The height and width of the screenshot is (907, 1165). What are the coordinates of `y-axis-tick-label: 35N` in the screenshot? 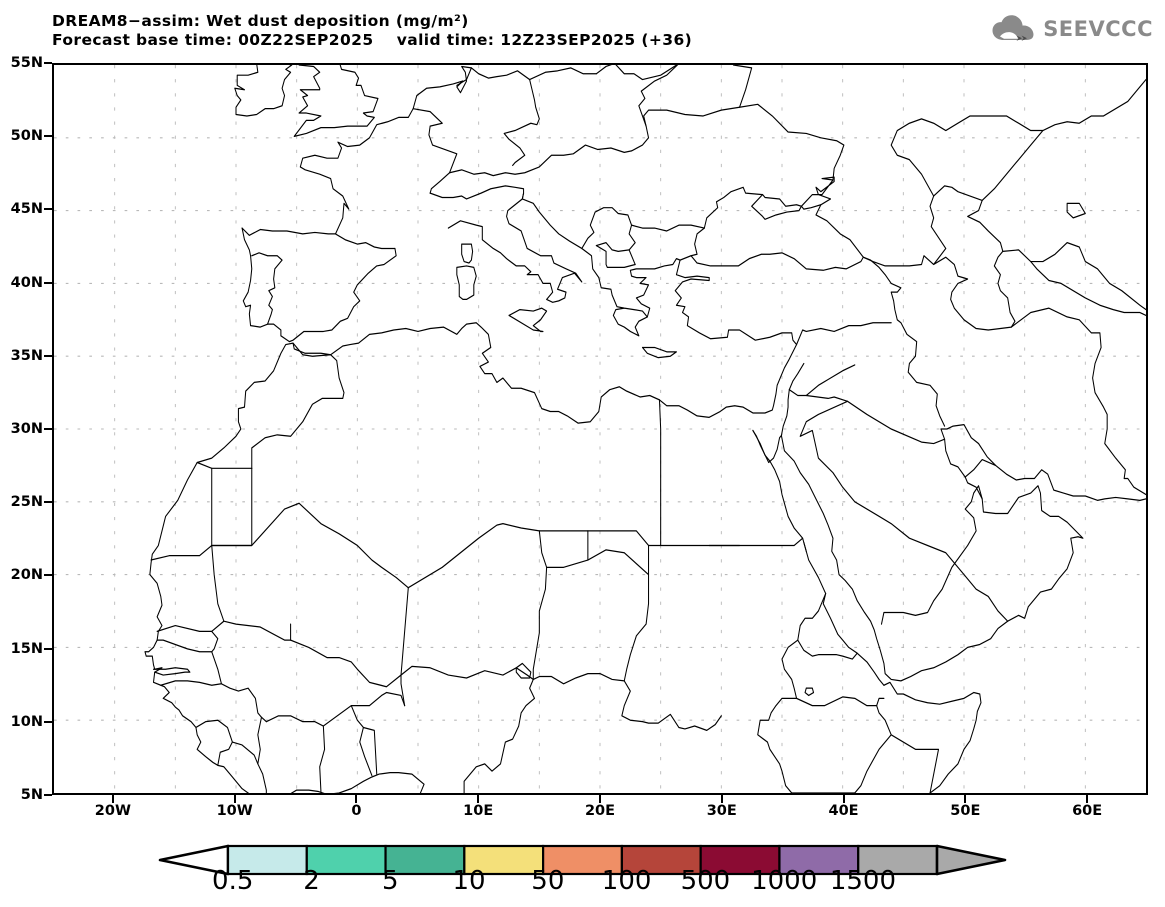 It's located at (26, 355).